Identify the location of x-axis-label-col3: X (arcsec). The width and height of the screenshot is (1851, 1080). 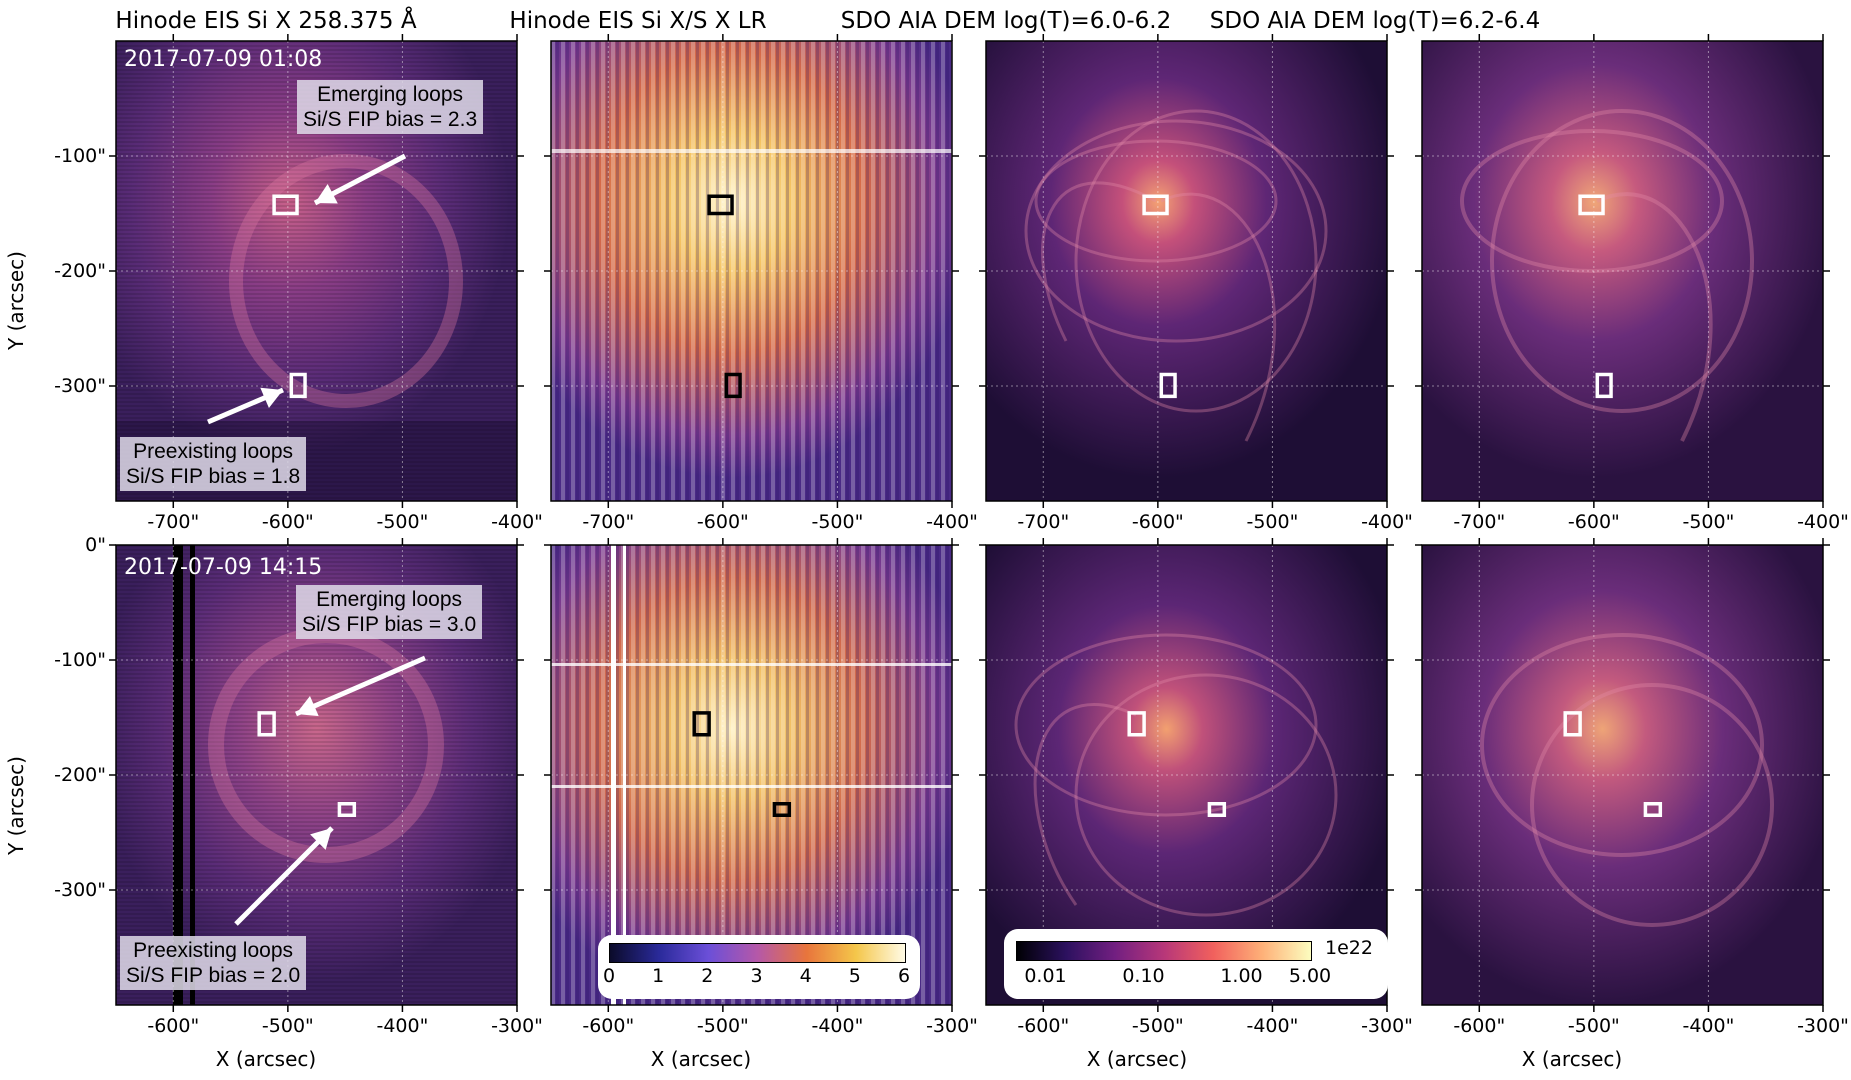
(1137, 1059).